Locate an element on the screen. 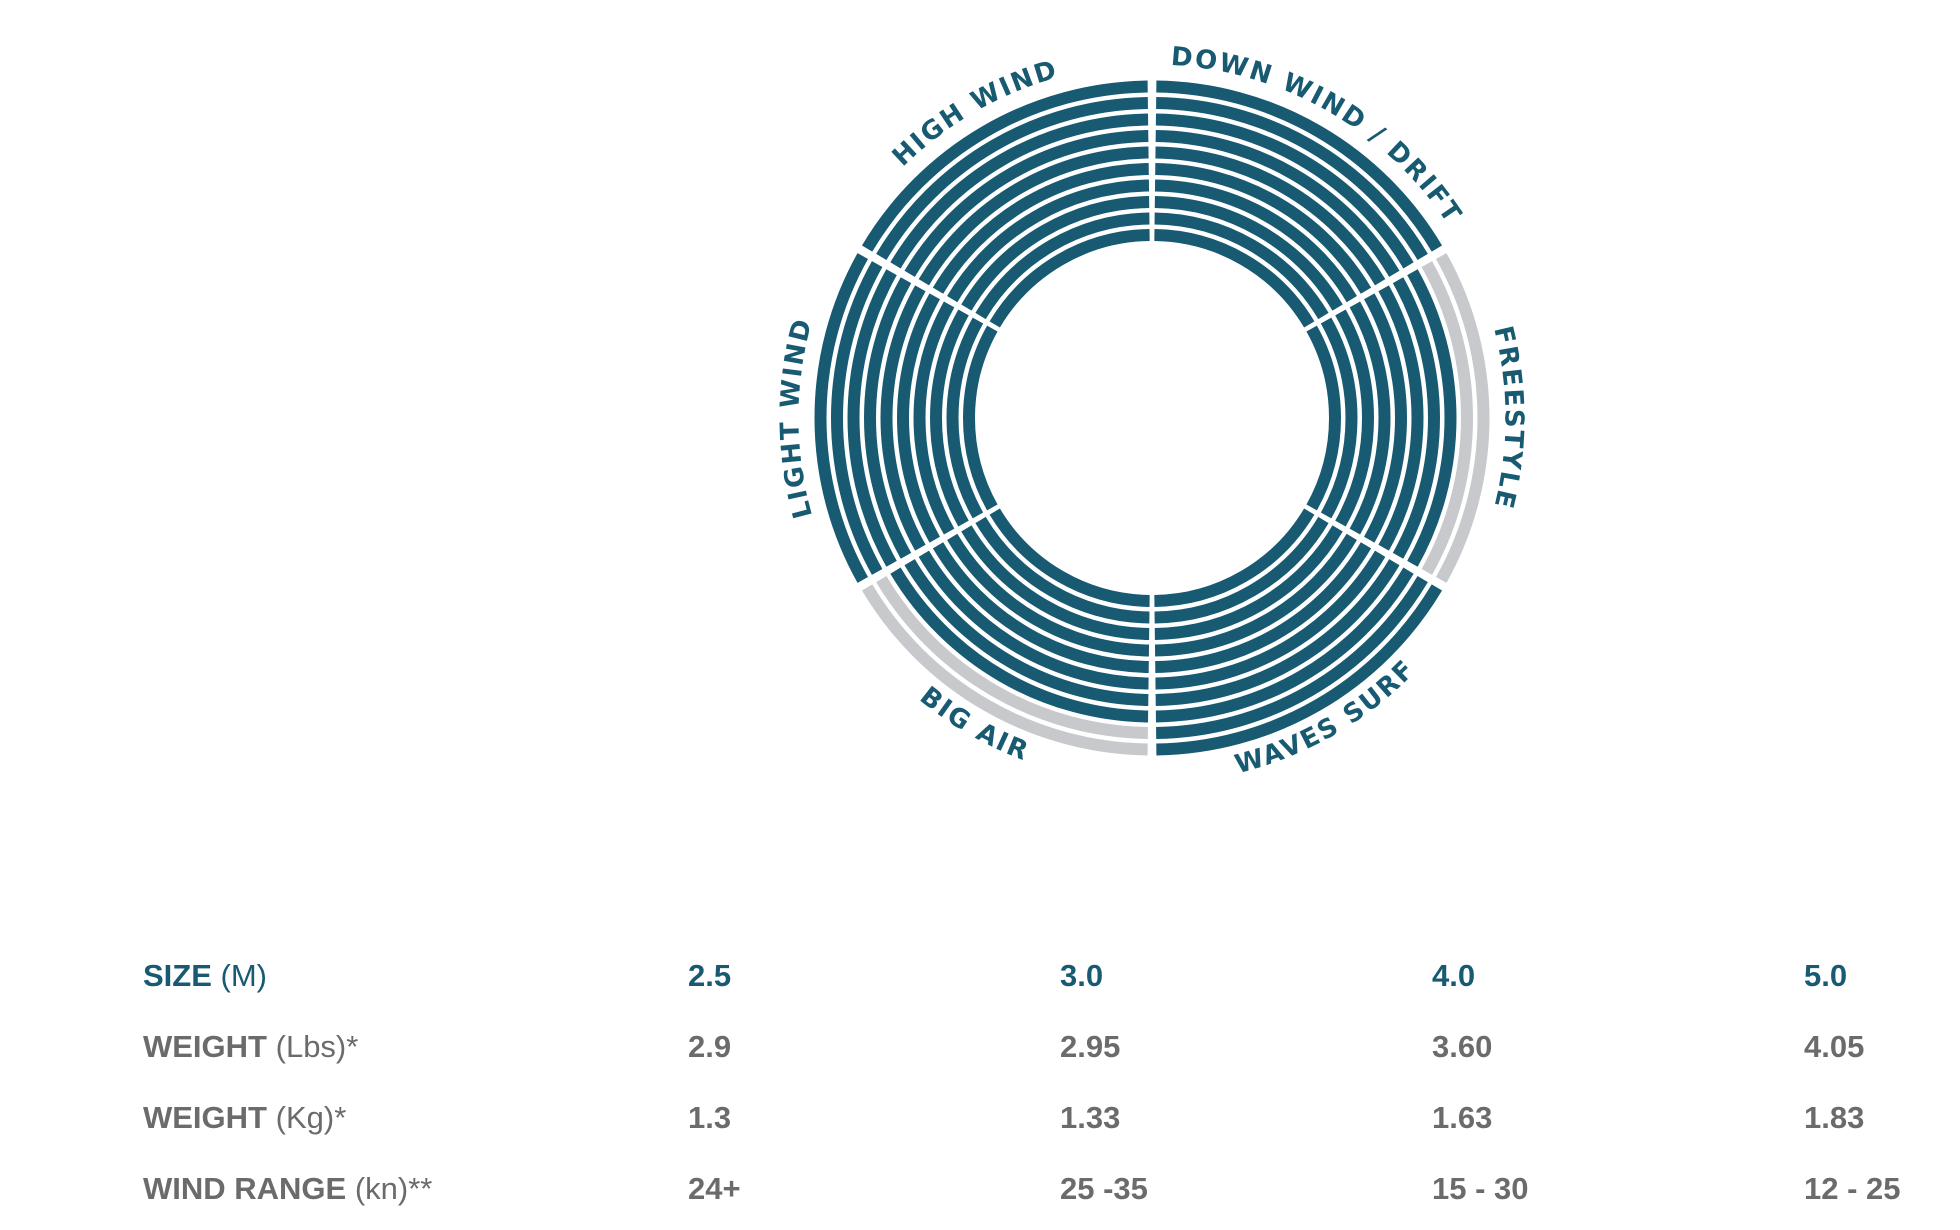 This screenshot has width=1960, height=1230. wind-range-value: 24+ is located at coordinates (714, 1188).